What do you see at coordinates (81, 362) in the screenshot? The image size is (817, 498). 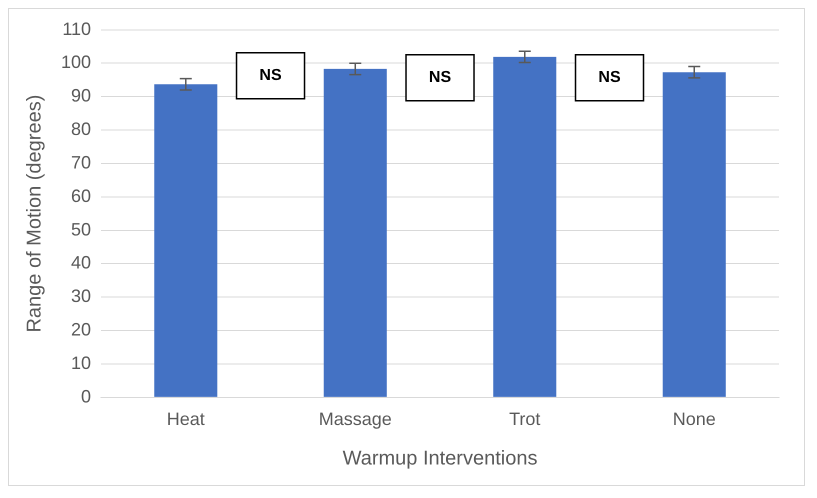 I see `y-tick-label: 10` at bounding box center [81, 362].